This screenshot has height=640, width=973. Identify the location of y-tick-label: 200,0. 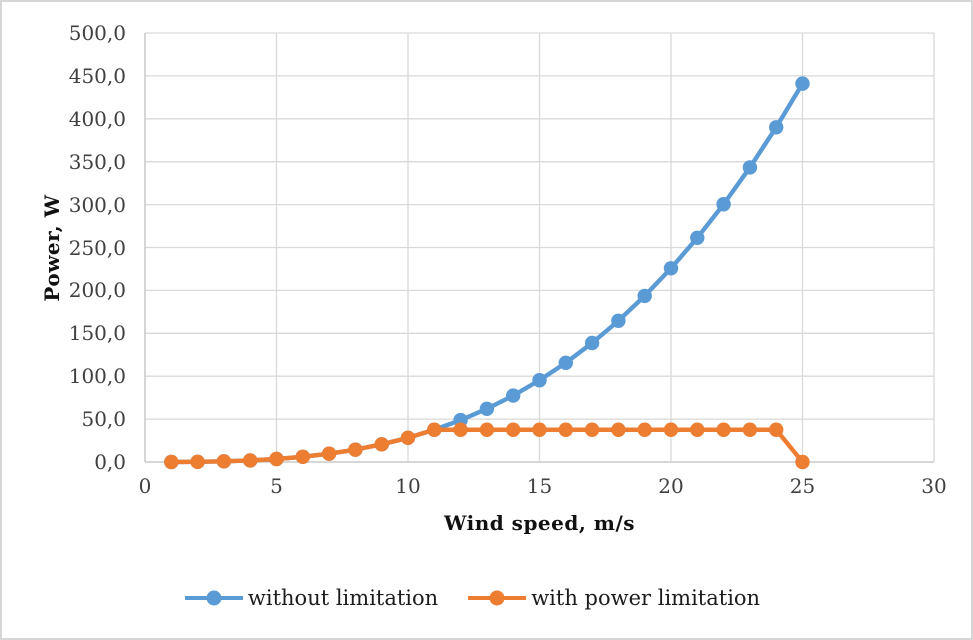
(97, 290).